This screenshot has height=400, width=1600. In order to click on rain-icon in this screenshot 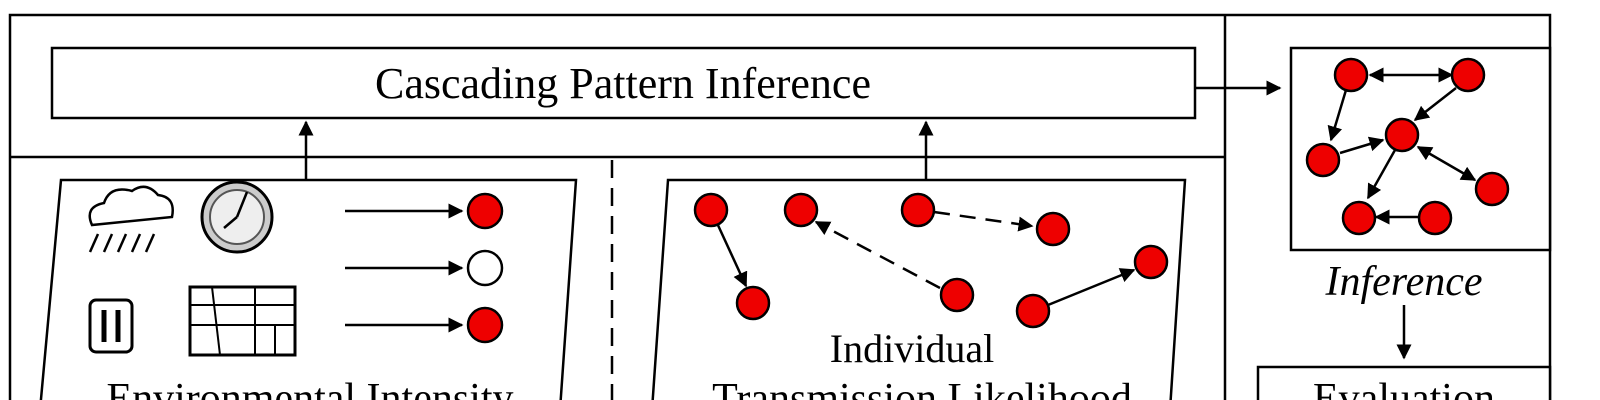, I will do `click(131, 219)`.